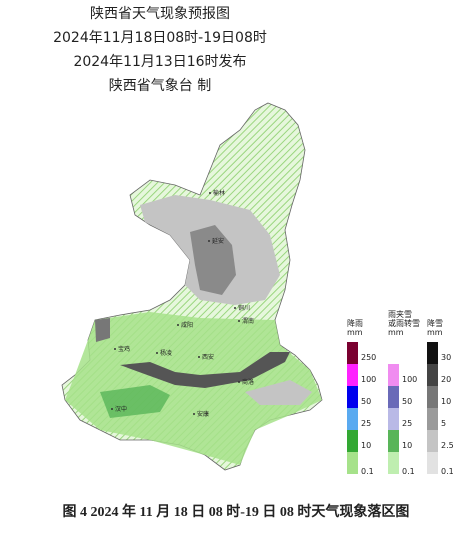  Describe the element at coordinates (278, 392) in the screenshot. I see `snow-area` at that location.